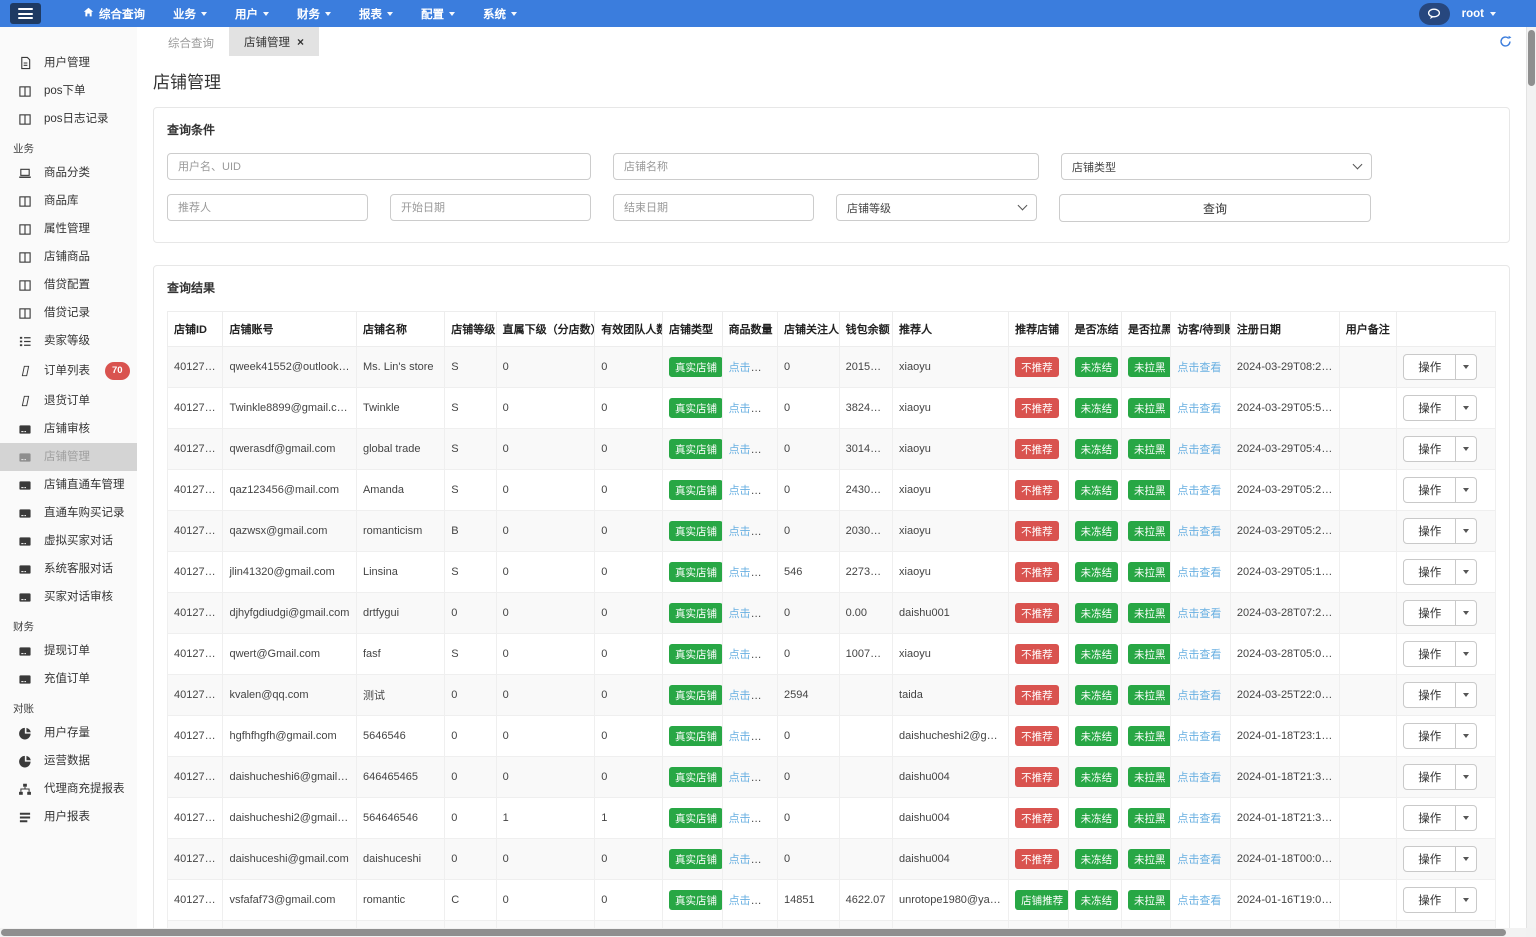 The image size is (1536, 937). Describe the element at coordinates (68, 91) in the screenshot. I see `sidebar-item-1: pos下单` at that location.